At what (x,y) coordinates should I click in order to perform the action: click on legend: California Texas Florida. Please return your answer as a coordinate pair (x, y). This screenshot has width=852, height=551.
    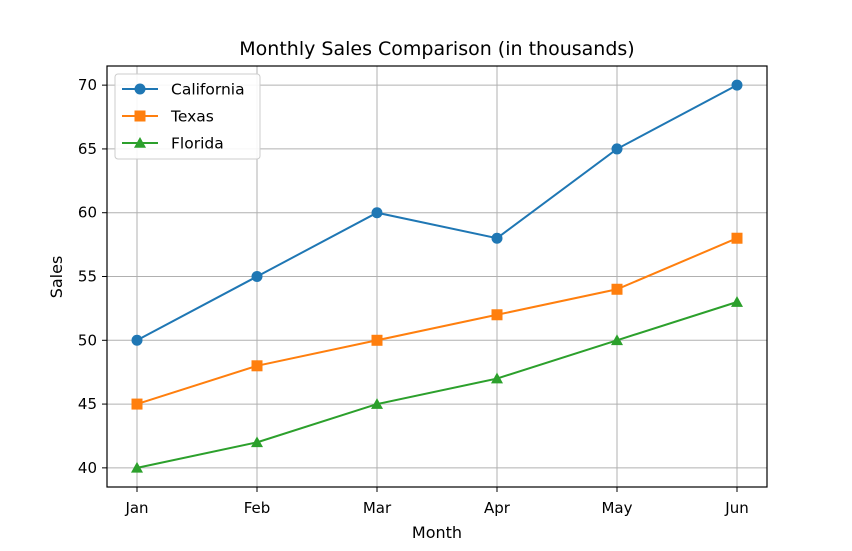
    Looking at the image, I should click on (187, 116).